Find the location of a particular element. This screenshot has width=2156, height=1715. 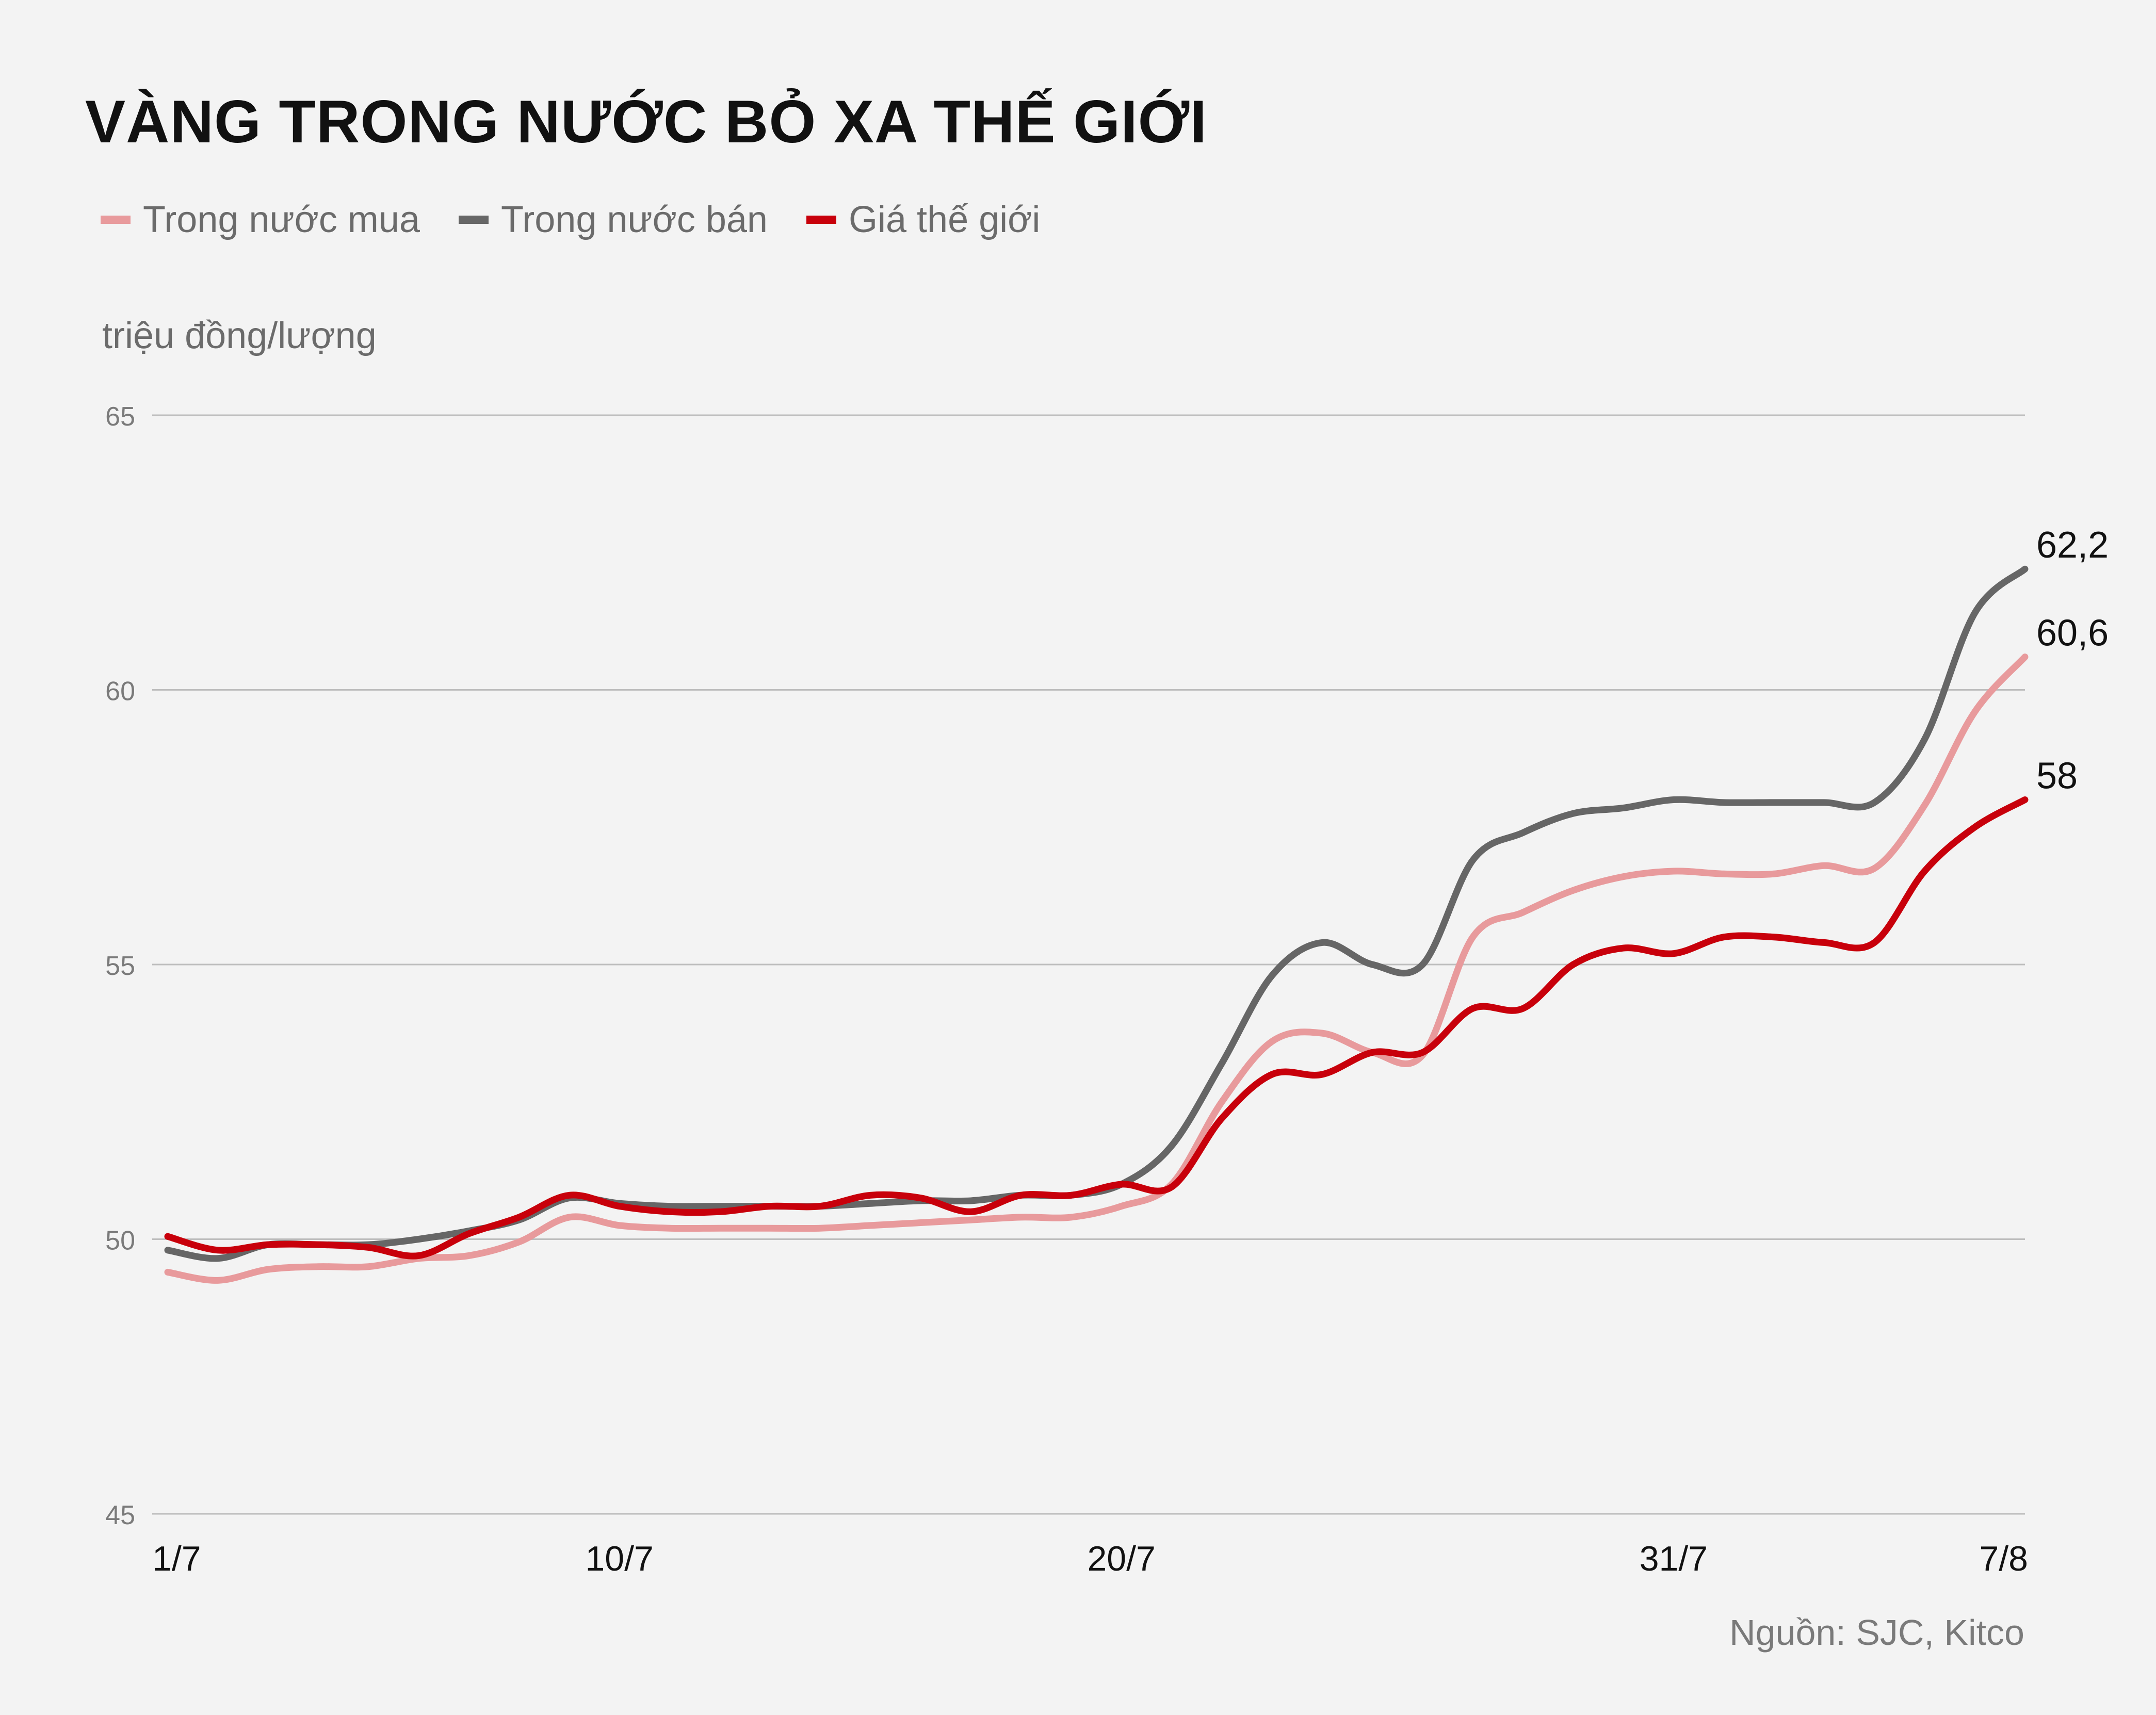

legend-item-sell: Trong nước bán is located at coordinates (613, 220).